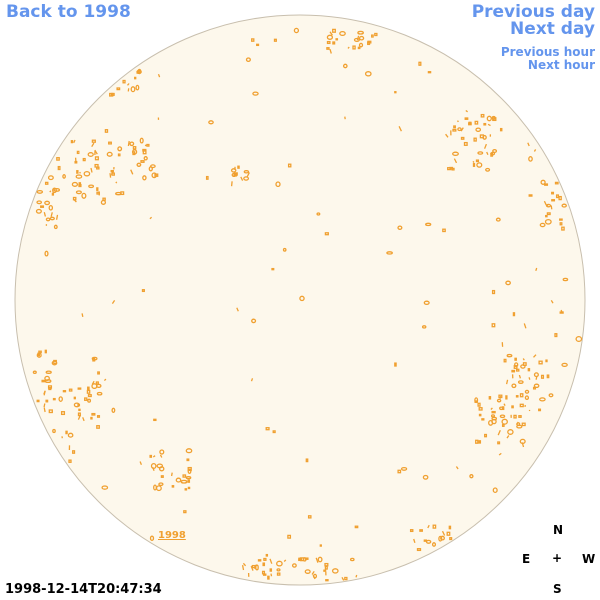 Image resolution: width=600 pixels, height=600 pixels. What do you see at coordinates (561, 65) in the screenshot?
I see `next-hour-link: Next hour` at bounding box center [561, 65].